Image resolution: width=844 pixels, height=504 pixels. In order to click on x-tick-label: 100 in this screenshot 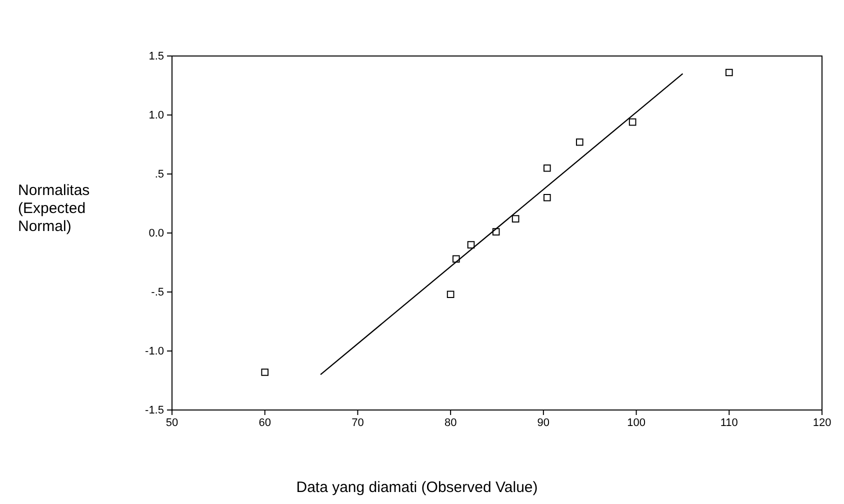, I will do `click(636, 422)`.